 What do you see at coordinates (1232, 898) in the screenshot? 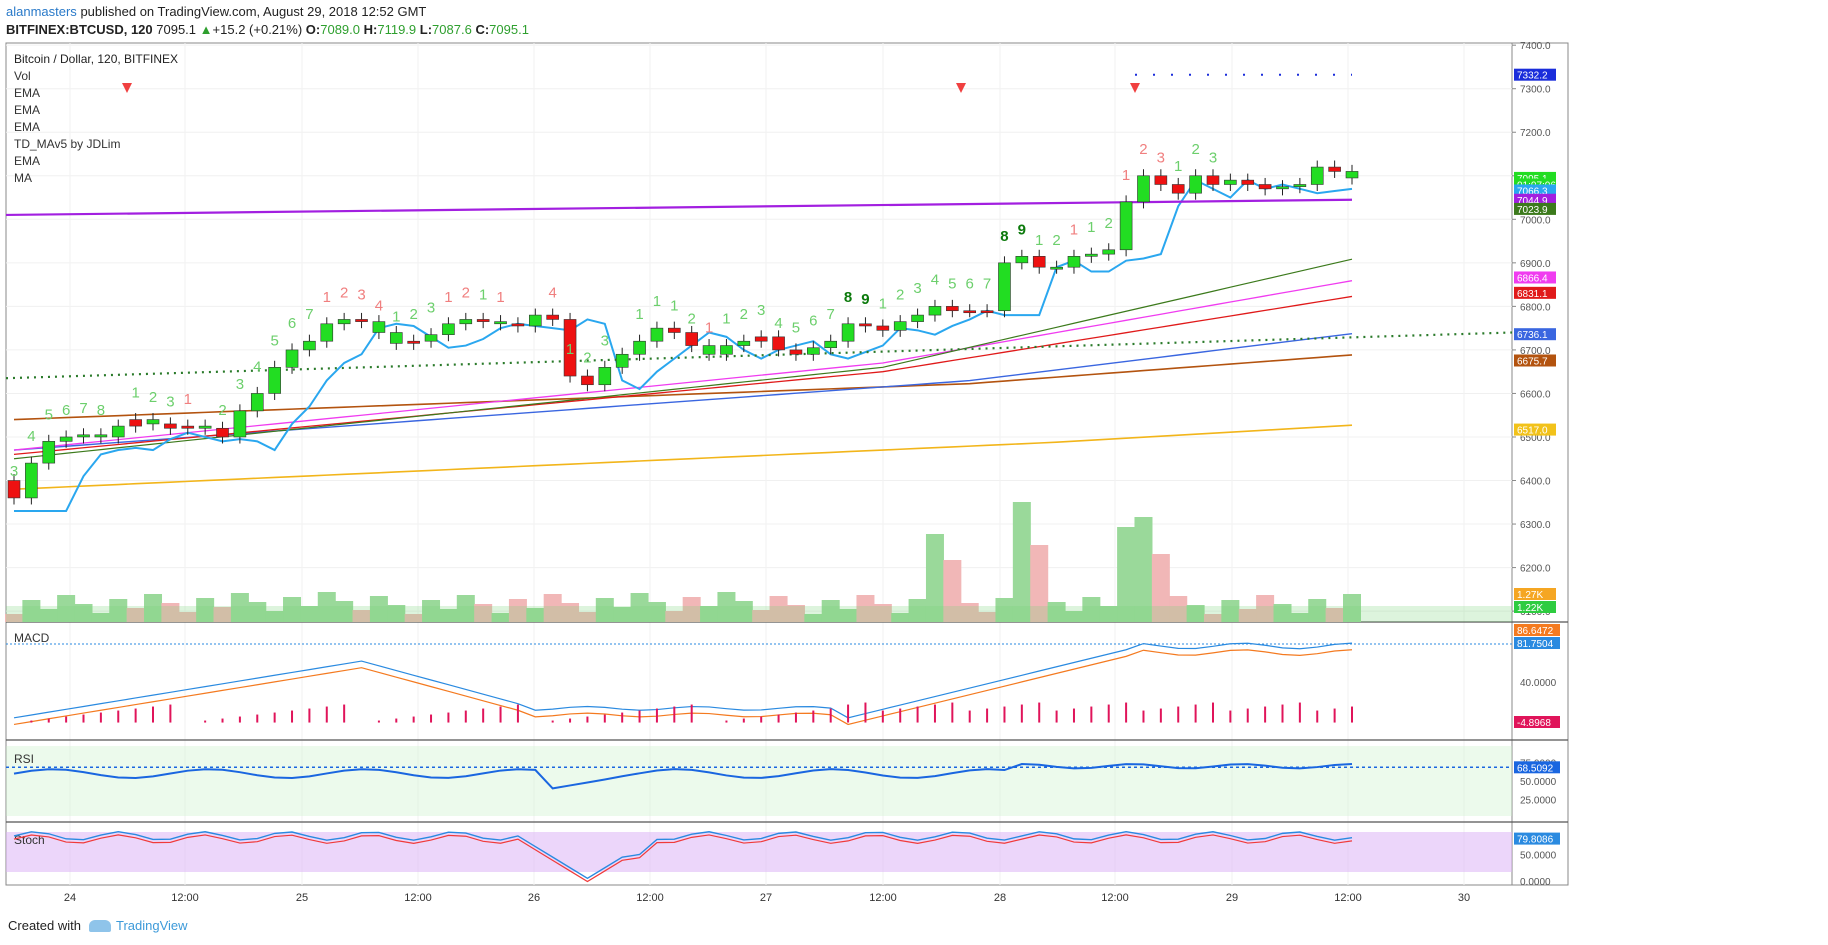
I see `x-tick-label: 29` at bounding box center [1232, 898].